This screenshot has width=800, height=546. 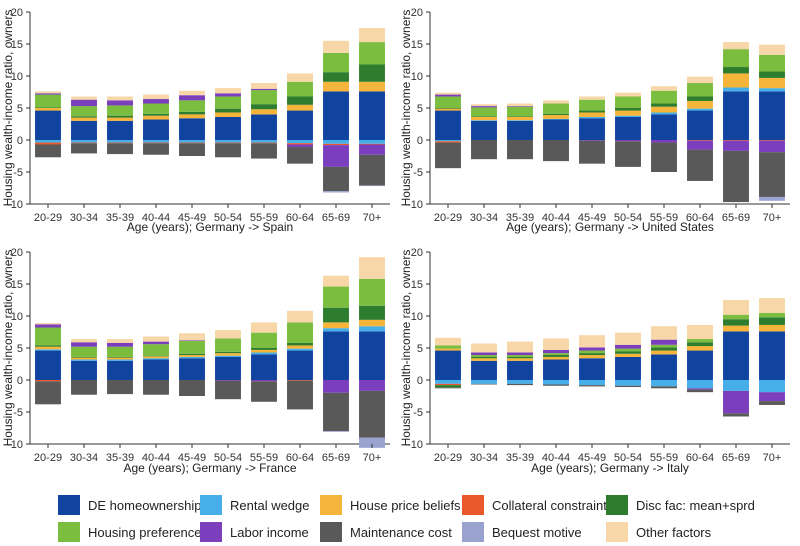 I want to click on x-tick-label: 35-39, so click(x=520, y=218).